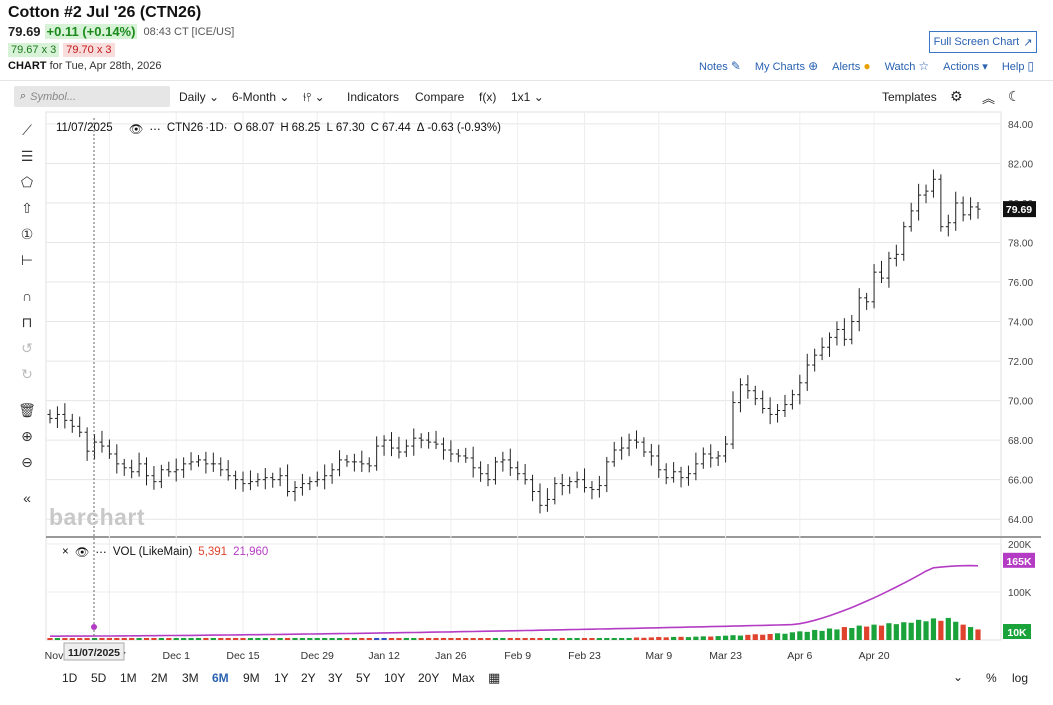 The image size is (1053, 705). What do you see at coordinates (260, 97) in the screenshot?
I see `period-dropdown: 6-Month ⌄` at bounding box center [260, 97].